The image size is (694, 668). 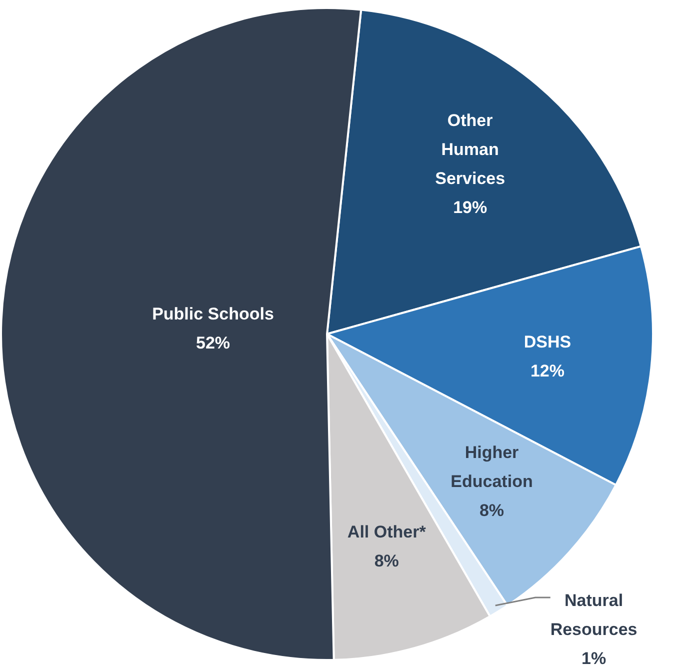 What do you see at coordinates (594, 615) in the screenshot?
I see `slice-label: Natural Resources` at bounding box center [594, 615].